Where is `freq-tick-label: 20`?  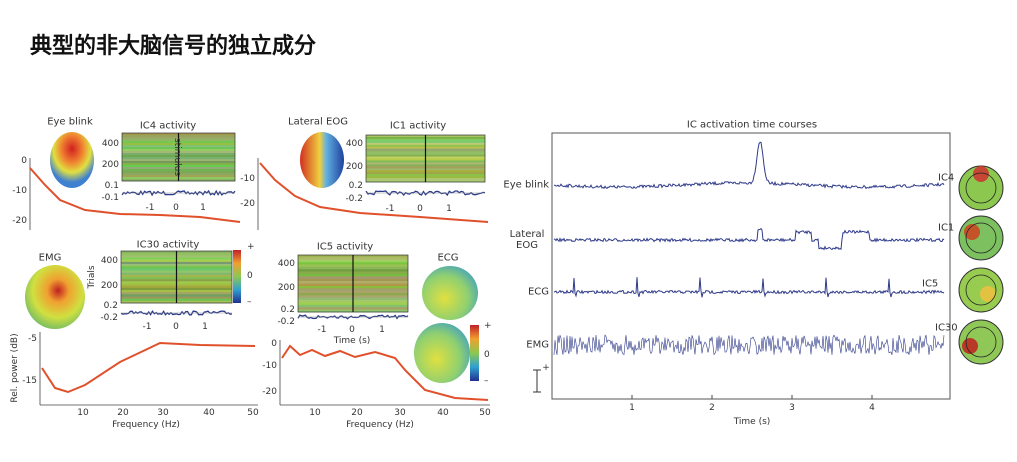
freq-tick-label: 20 is located at coordinates (357, 413).